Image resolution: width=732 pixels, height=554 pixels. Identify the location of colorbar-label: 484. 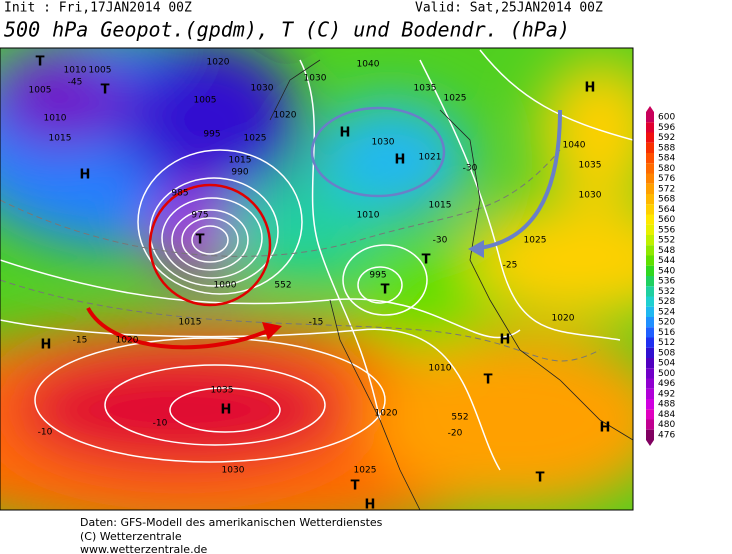
(666, 415).